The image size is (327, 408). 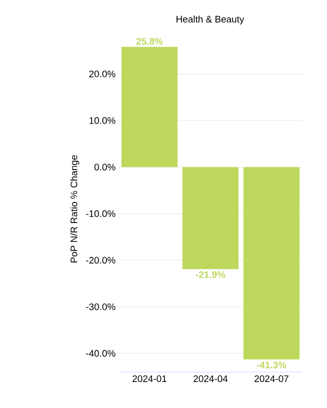 I want to click on data-label: 25.8%, so click(x=149, y=41).